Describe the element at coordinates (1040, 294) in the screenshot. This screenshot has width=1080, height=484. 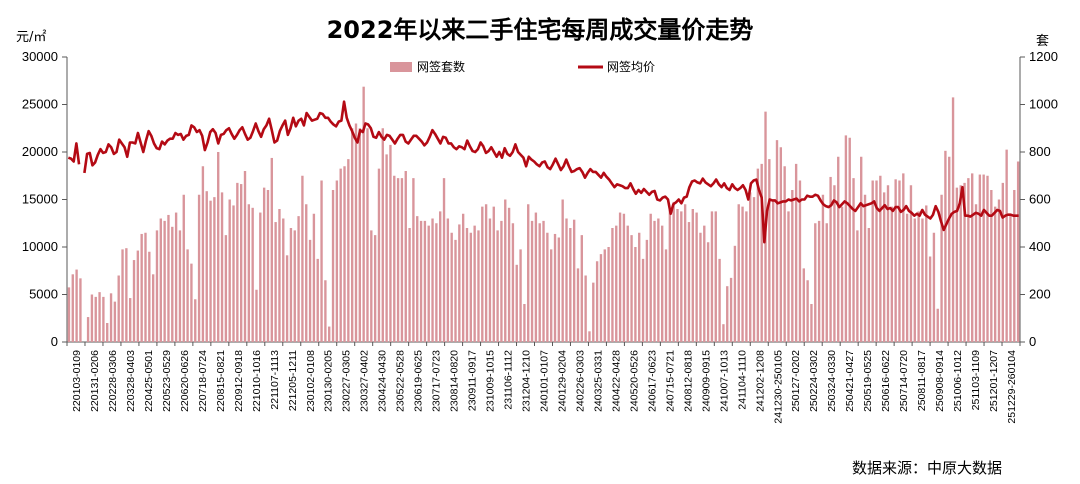
I see `right-tick-label: 200` at that location.